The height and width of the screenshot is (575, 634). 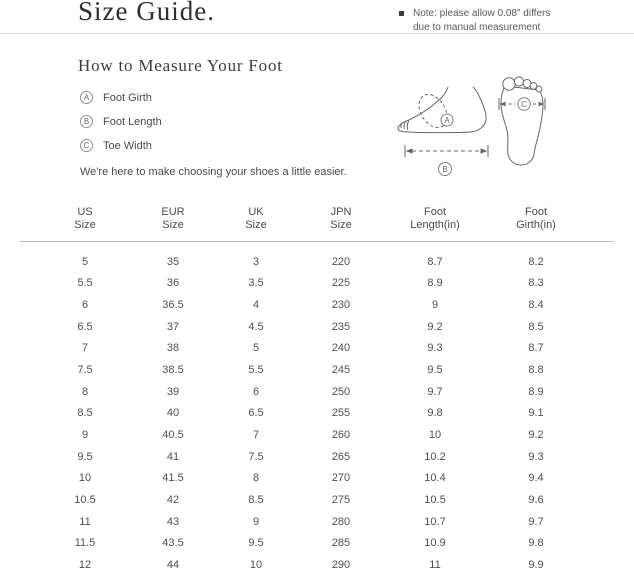 What do you see at coordinates (132, 121) in the screenshot?
I see `legend-label: Foot Length` at bounding box center [132, 121].